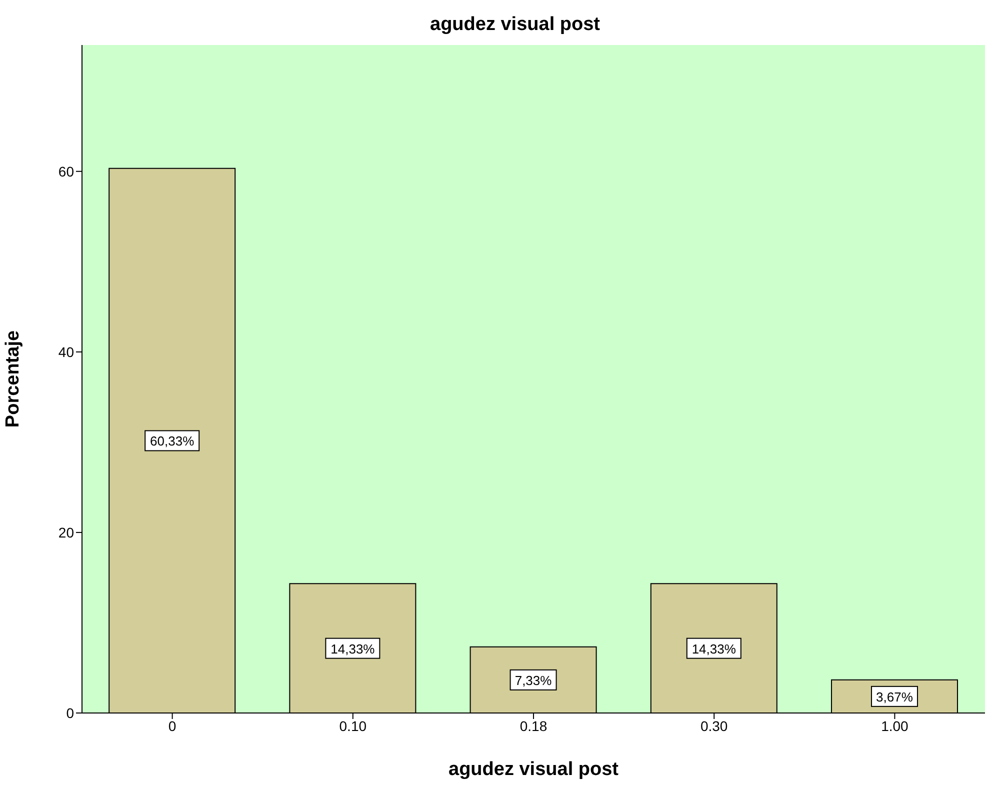  I want to click on x-tick-label: 0.18, so click(534, 726).